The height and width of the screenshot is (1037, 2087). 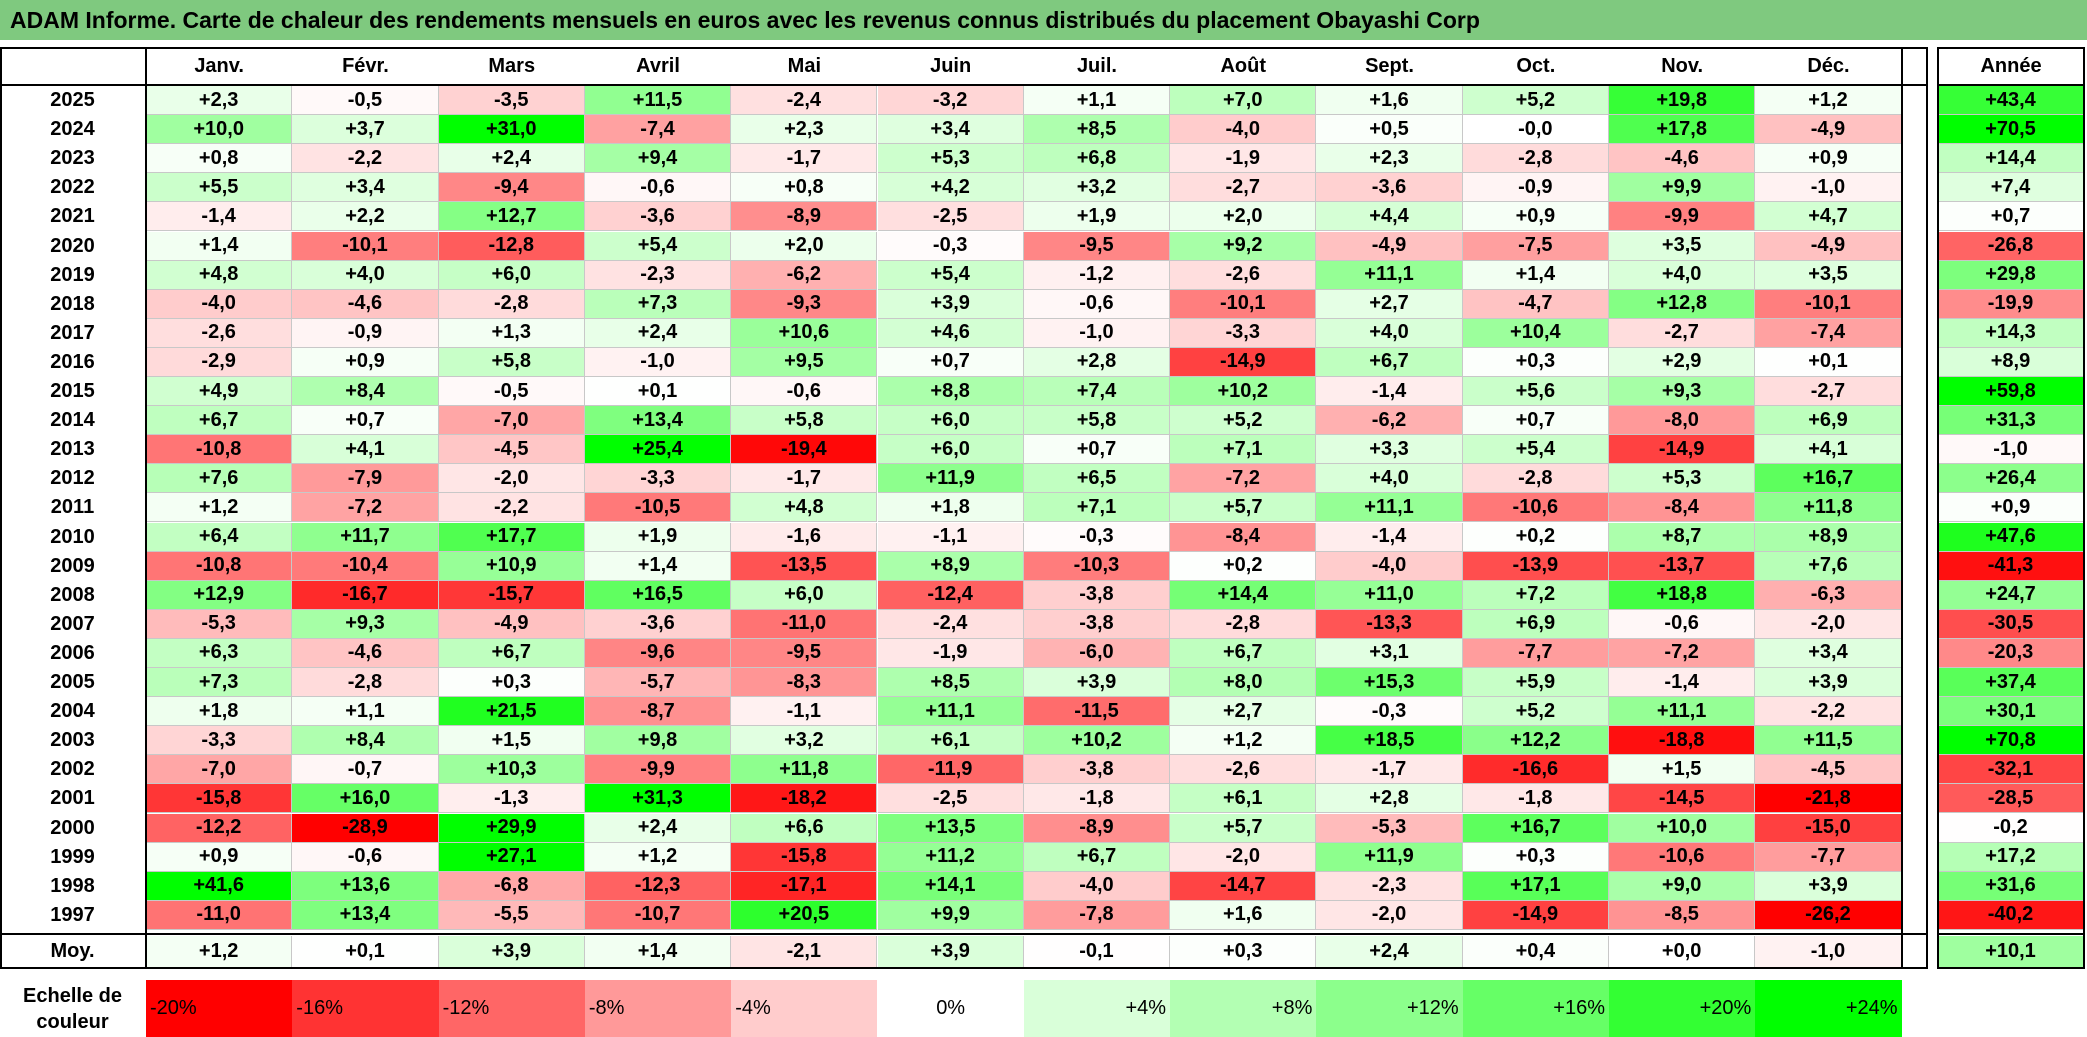 I want to click on annual-cell: +37,4, so click(x=2011, y=683).